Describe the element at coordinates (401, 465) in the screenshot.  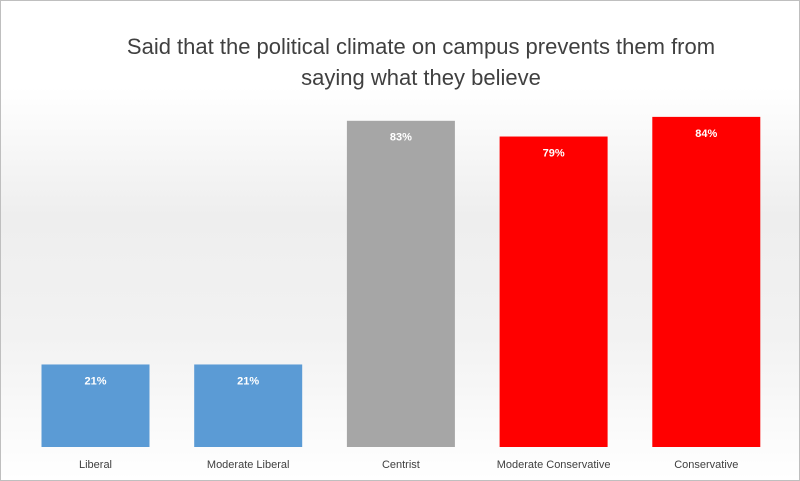
I see `x-tick-label: Centrist` at that location.